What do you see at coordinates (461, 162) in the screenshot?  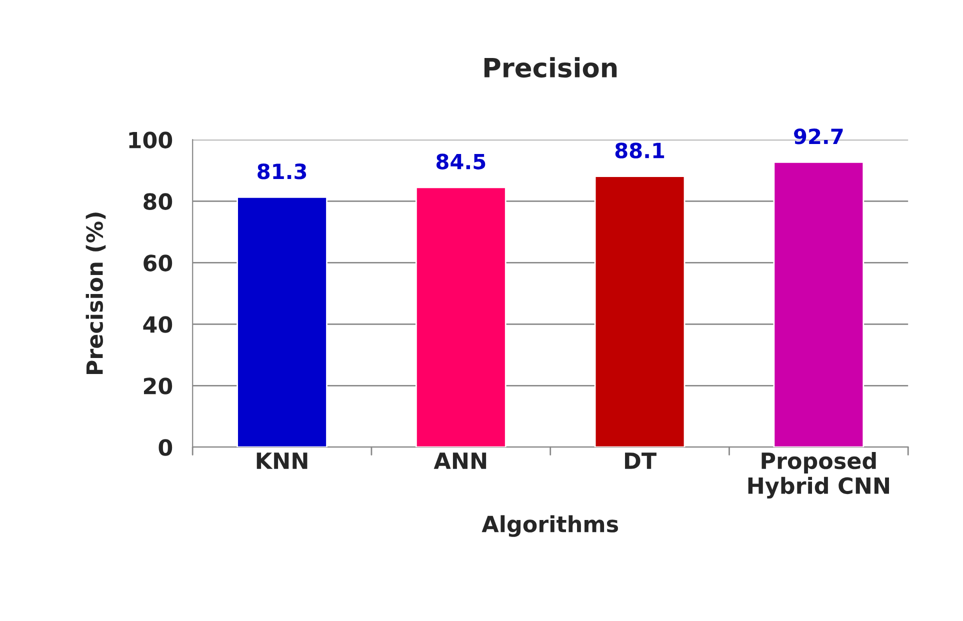 I see `data-label: 84.5` at bounding box center [461, 162].